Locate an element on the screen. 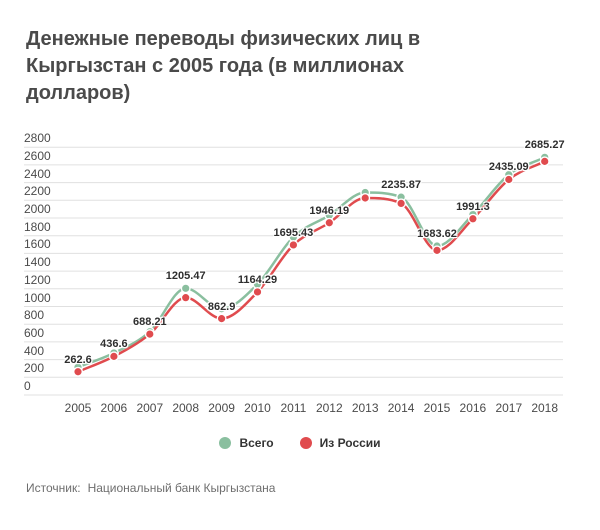 Image resolution: width=600 pixels, height=530 pixels. total-series-swatch-icon is located at coordinates (225, 443).